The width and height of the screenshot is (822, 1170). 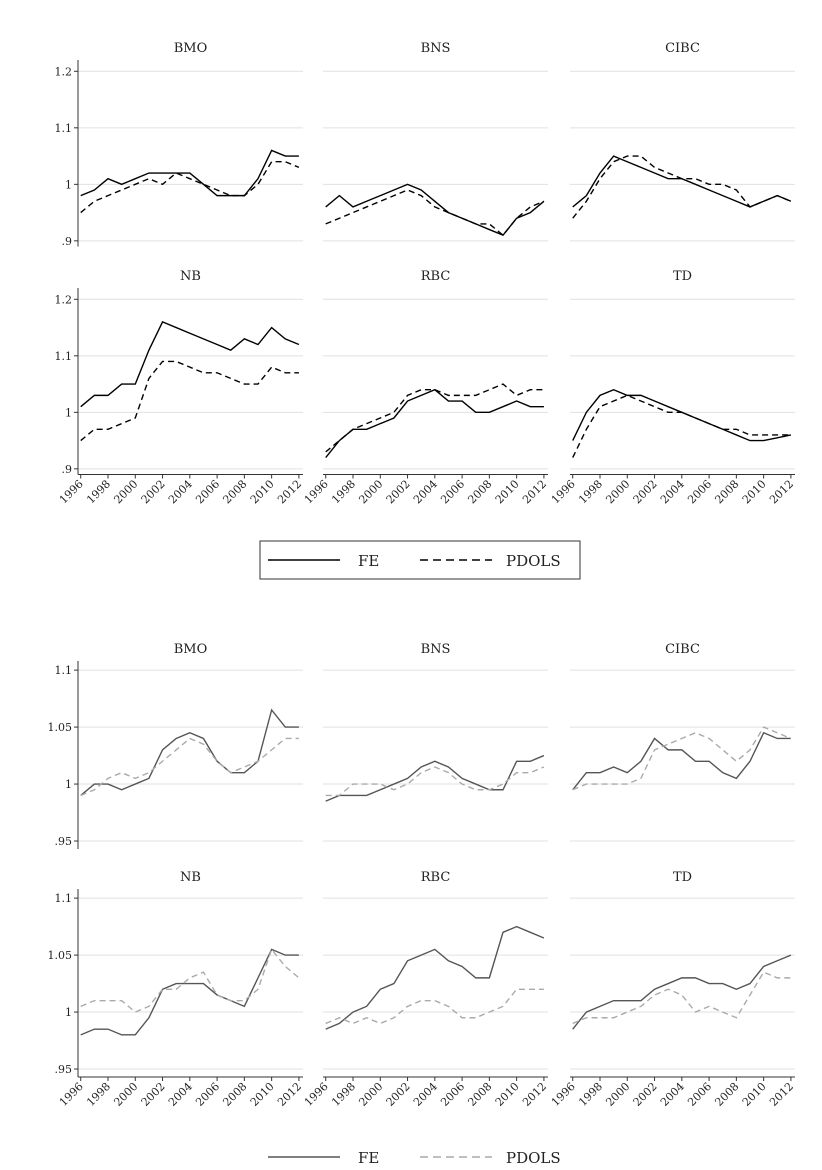 I want to click on panel-title: CIBC, so click(x=682, y=48).